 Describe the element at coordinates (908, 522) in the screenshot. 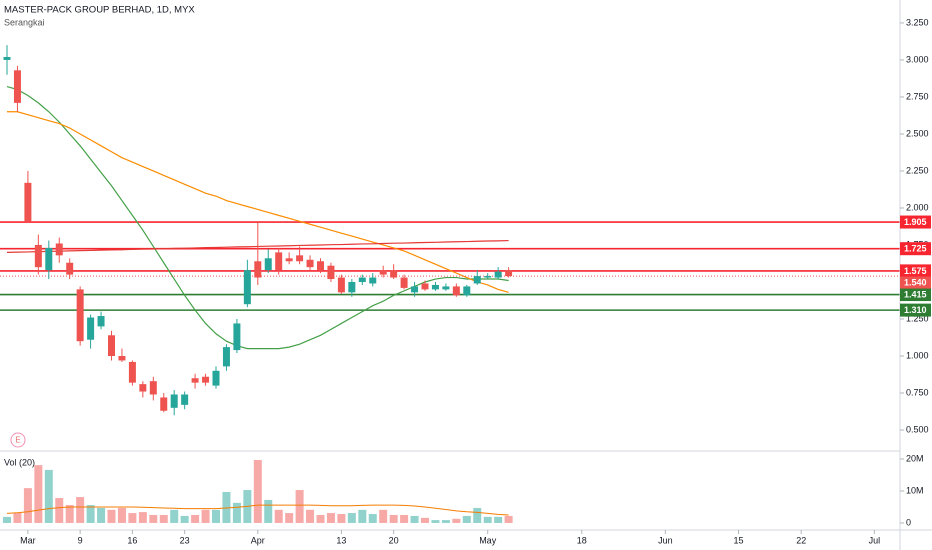

I see `volume-tick-label: 0` at that location.